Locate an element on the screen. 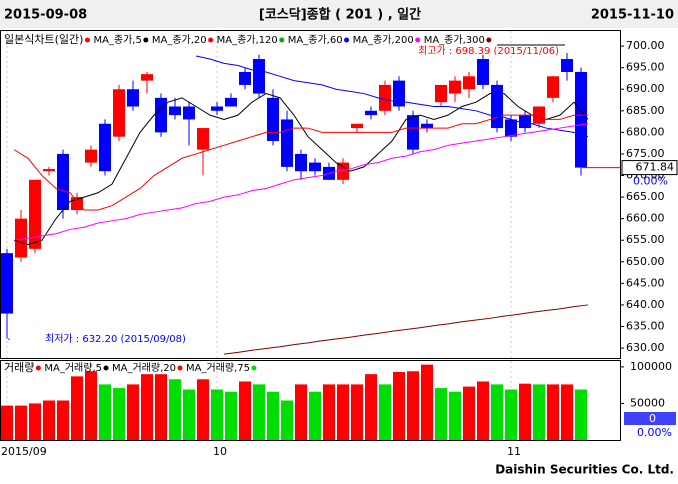 The image size is (678, 484). high-annotation: 최고가 : 698.39 (2015/11/06) is located at coordinates (488, 51).